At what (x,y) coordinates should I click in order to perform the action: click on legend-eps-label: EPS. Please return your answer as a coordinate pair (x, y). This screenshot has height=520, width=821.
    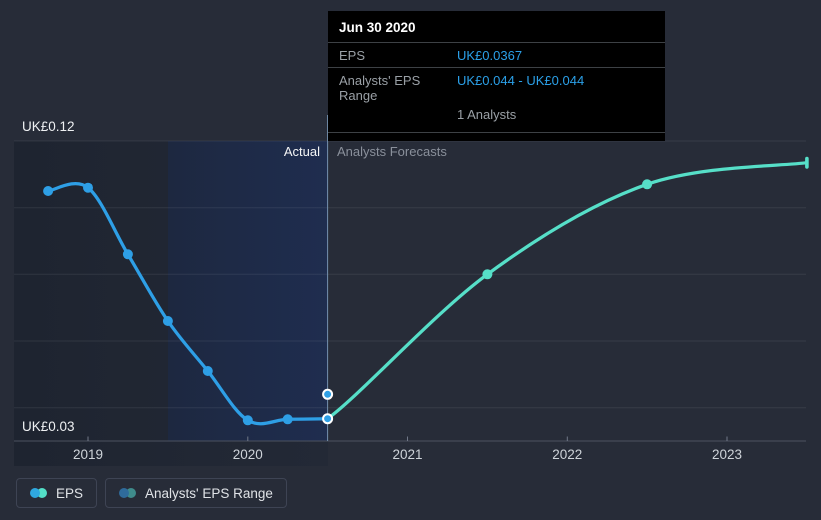
    Looking at the image, I should click on (70, 493).